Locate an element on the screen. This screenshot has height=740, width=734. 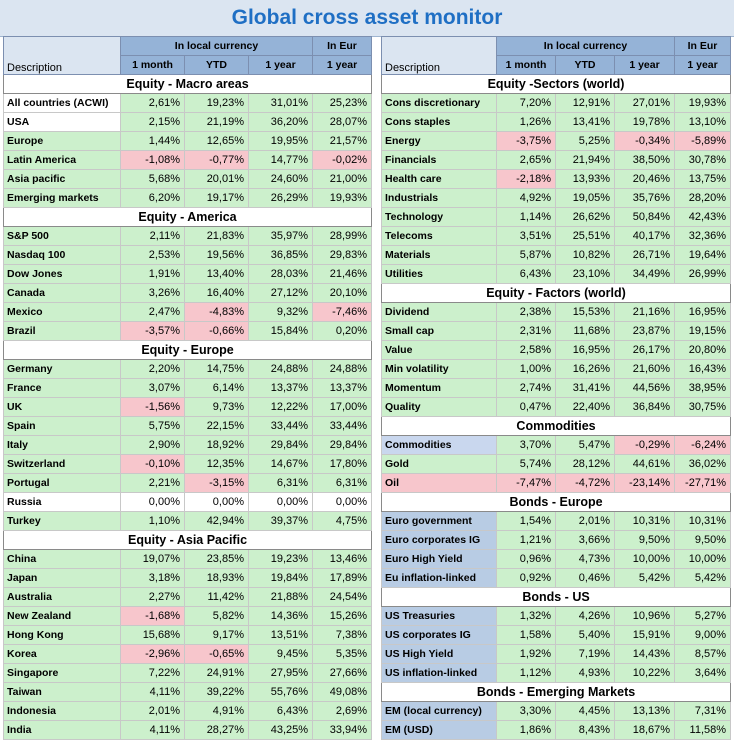
value-cell: 26,62% is located at coordinates (585, 217).